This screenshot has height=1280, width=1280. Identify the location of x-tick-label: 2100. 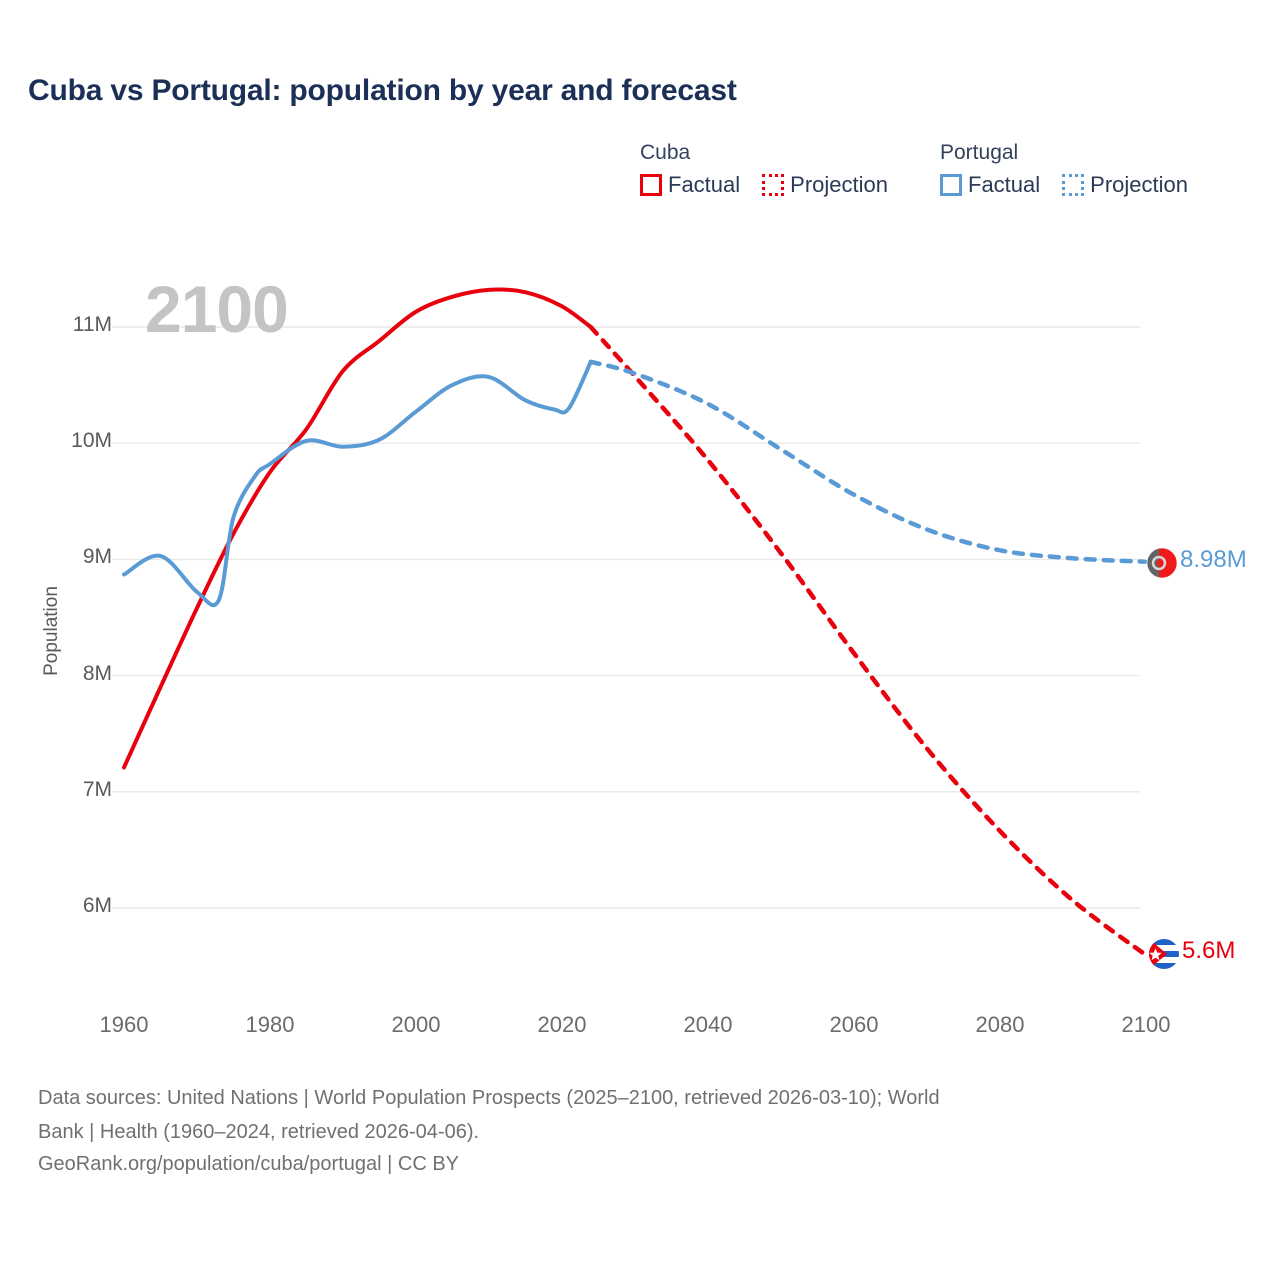
(1146, 1024).